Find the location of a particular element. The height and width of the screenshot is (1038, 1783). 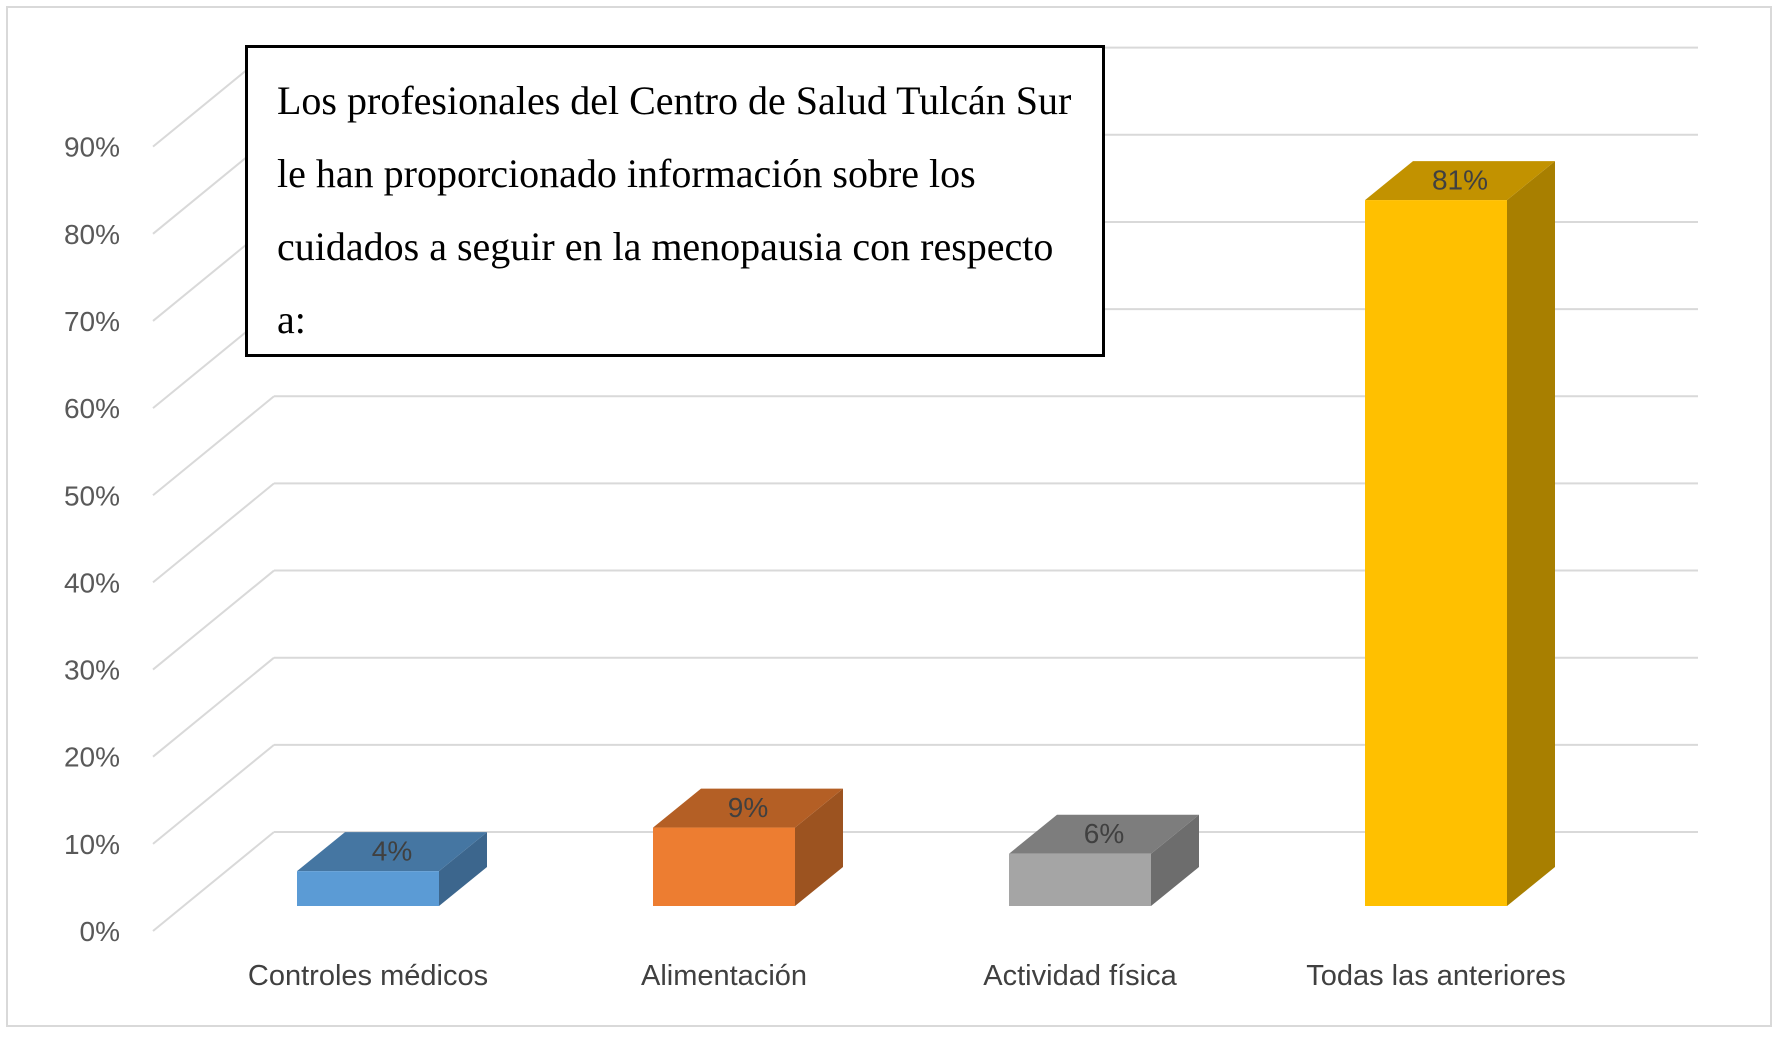

y-tick-label: 0% is located at coordinates (100, 931).